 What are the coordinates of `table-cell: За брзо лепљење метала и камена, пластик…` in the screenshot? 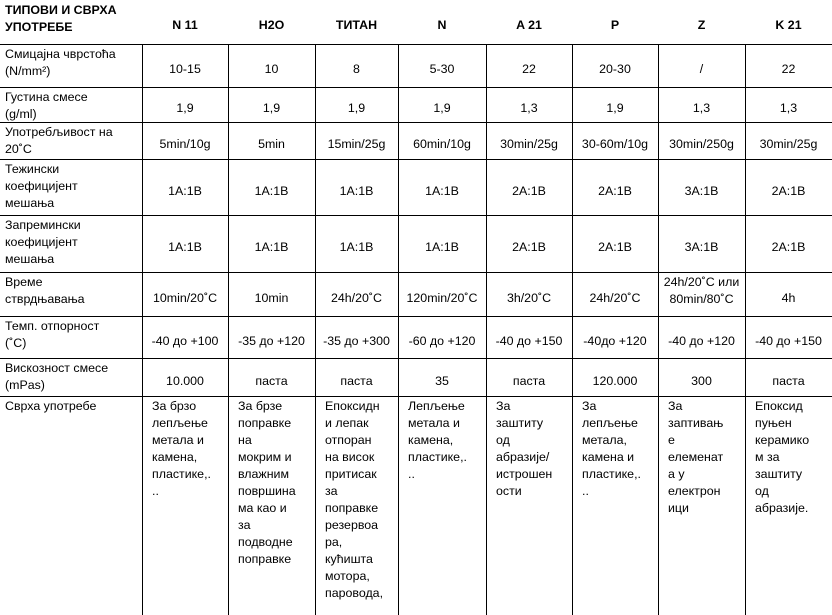 It's located at (181, 448).